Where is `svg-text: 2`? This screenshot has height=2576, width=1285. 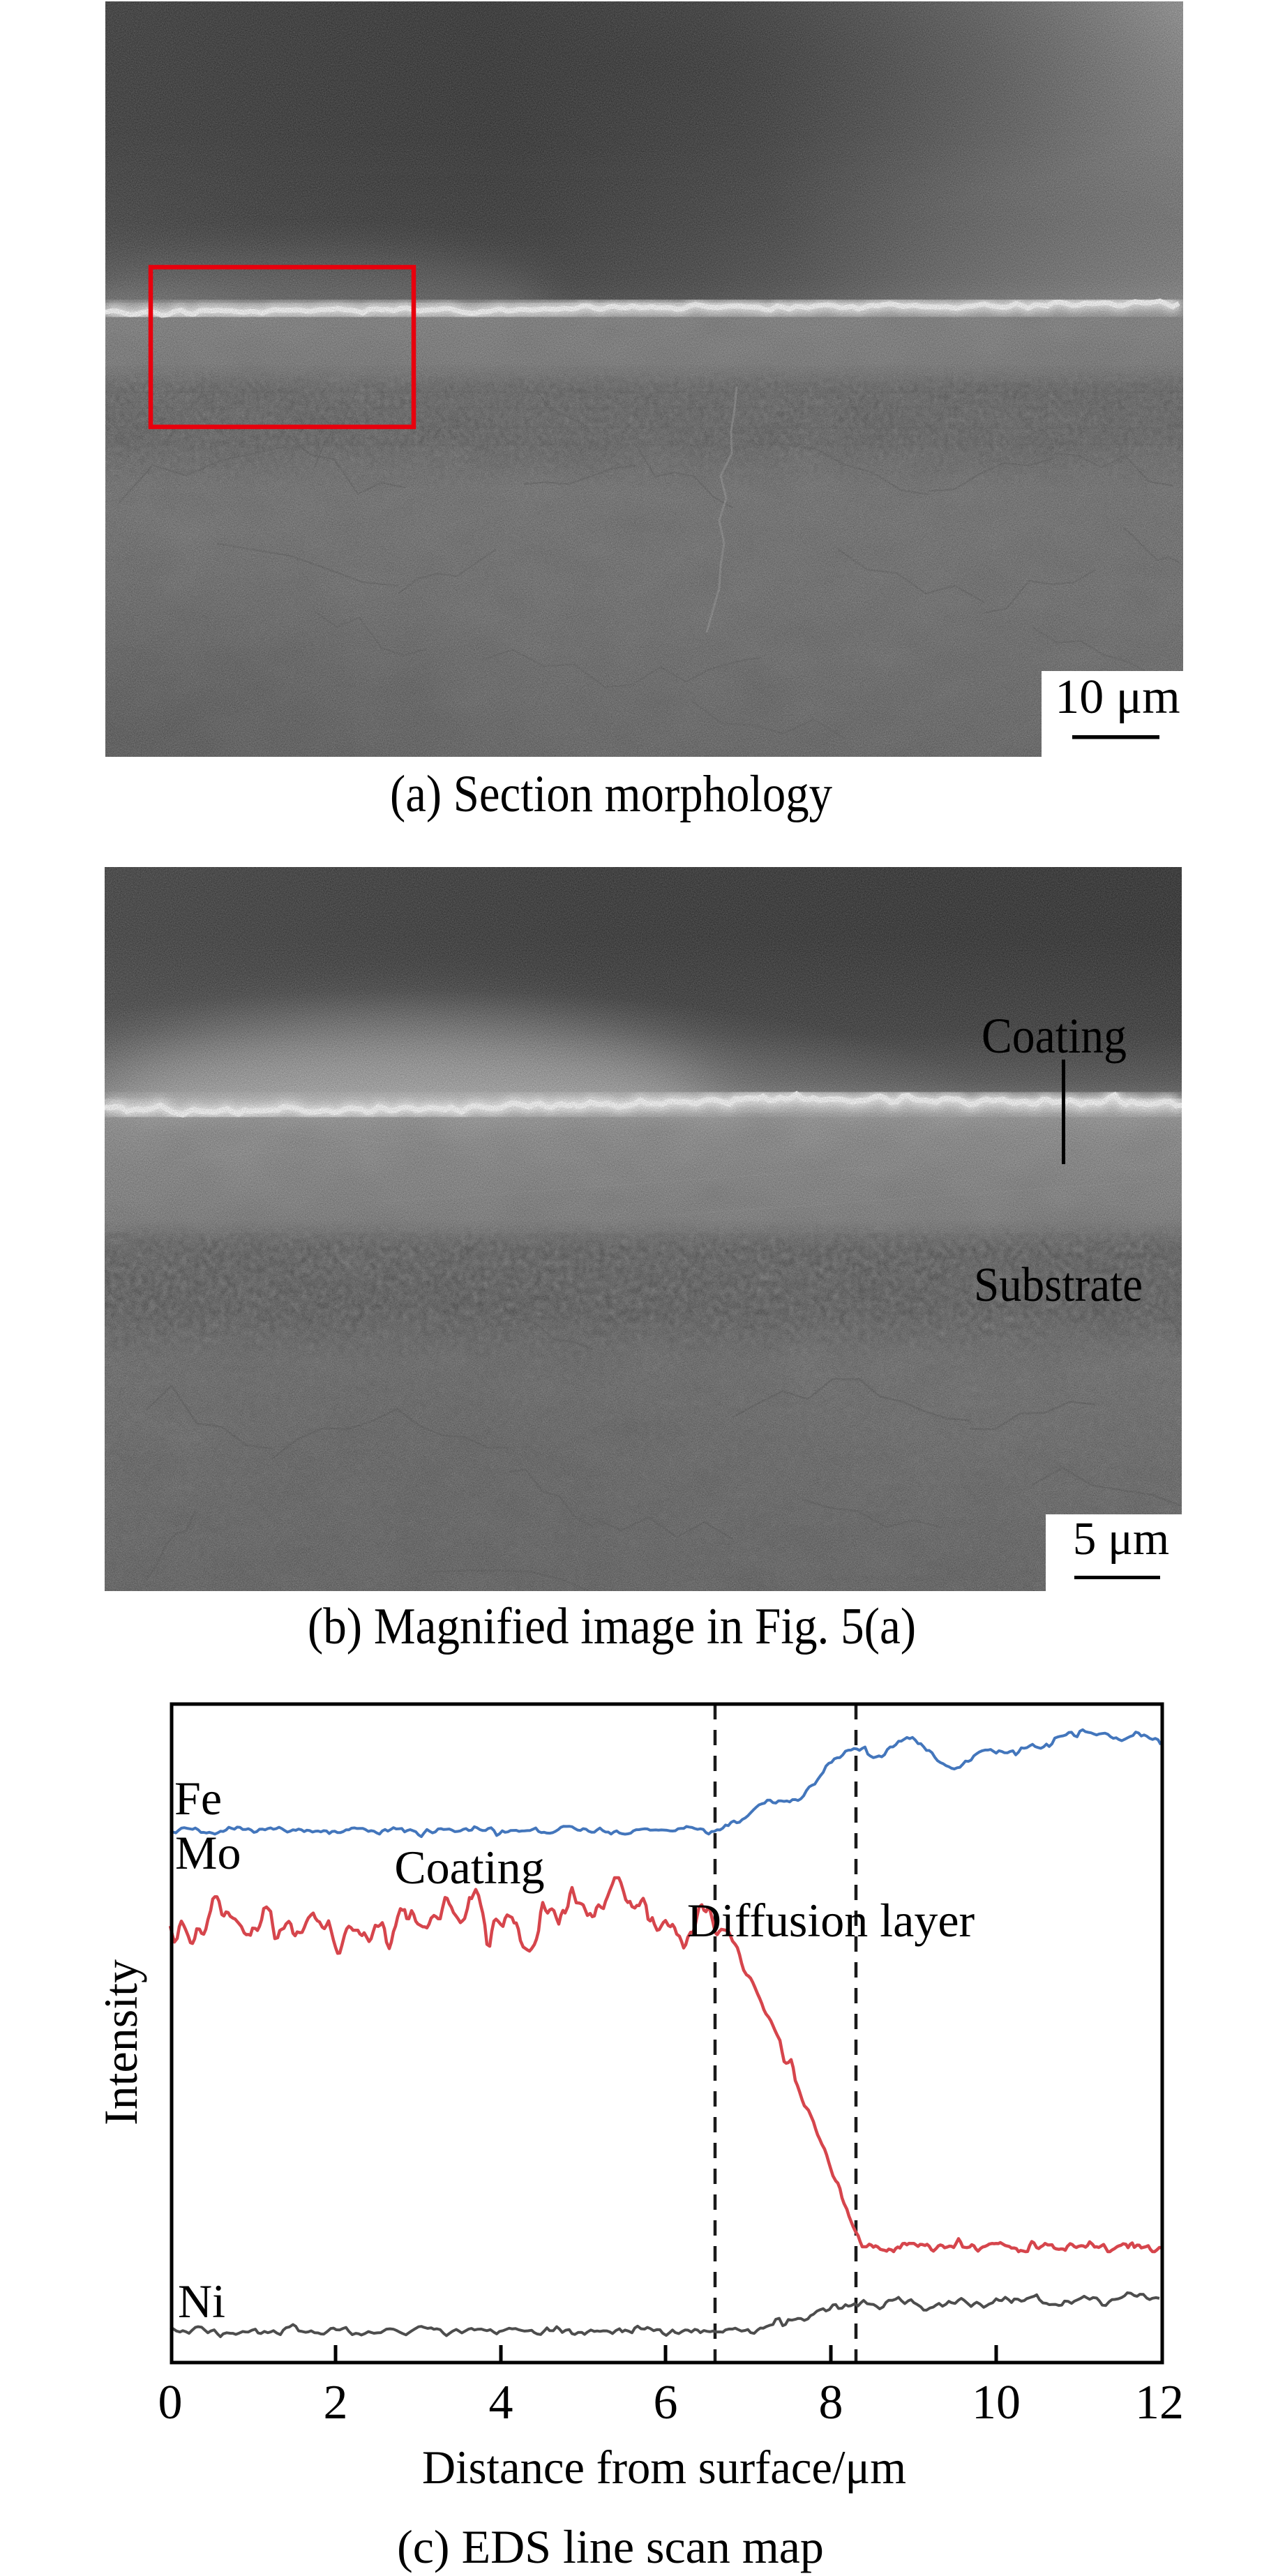
svg-text: 2 is located at coordinates (336, 2403).